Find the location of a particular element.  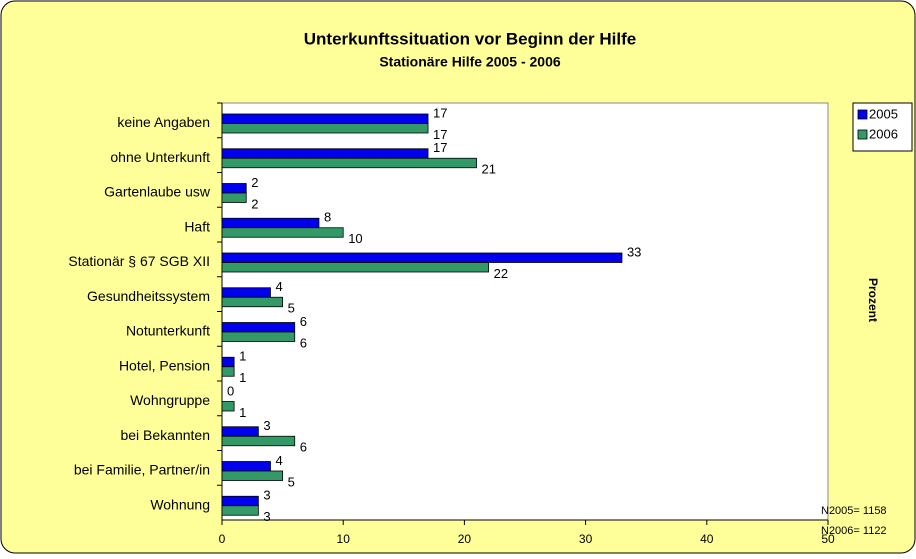

data-label: 8 is located at coordinates (327, 217).